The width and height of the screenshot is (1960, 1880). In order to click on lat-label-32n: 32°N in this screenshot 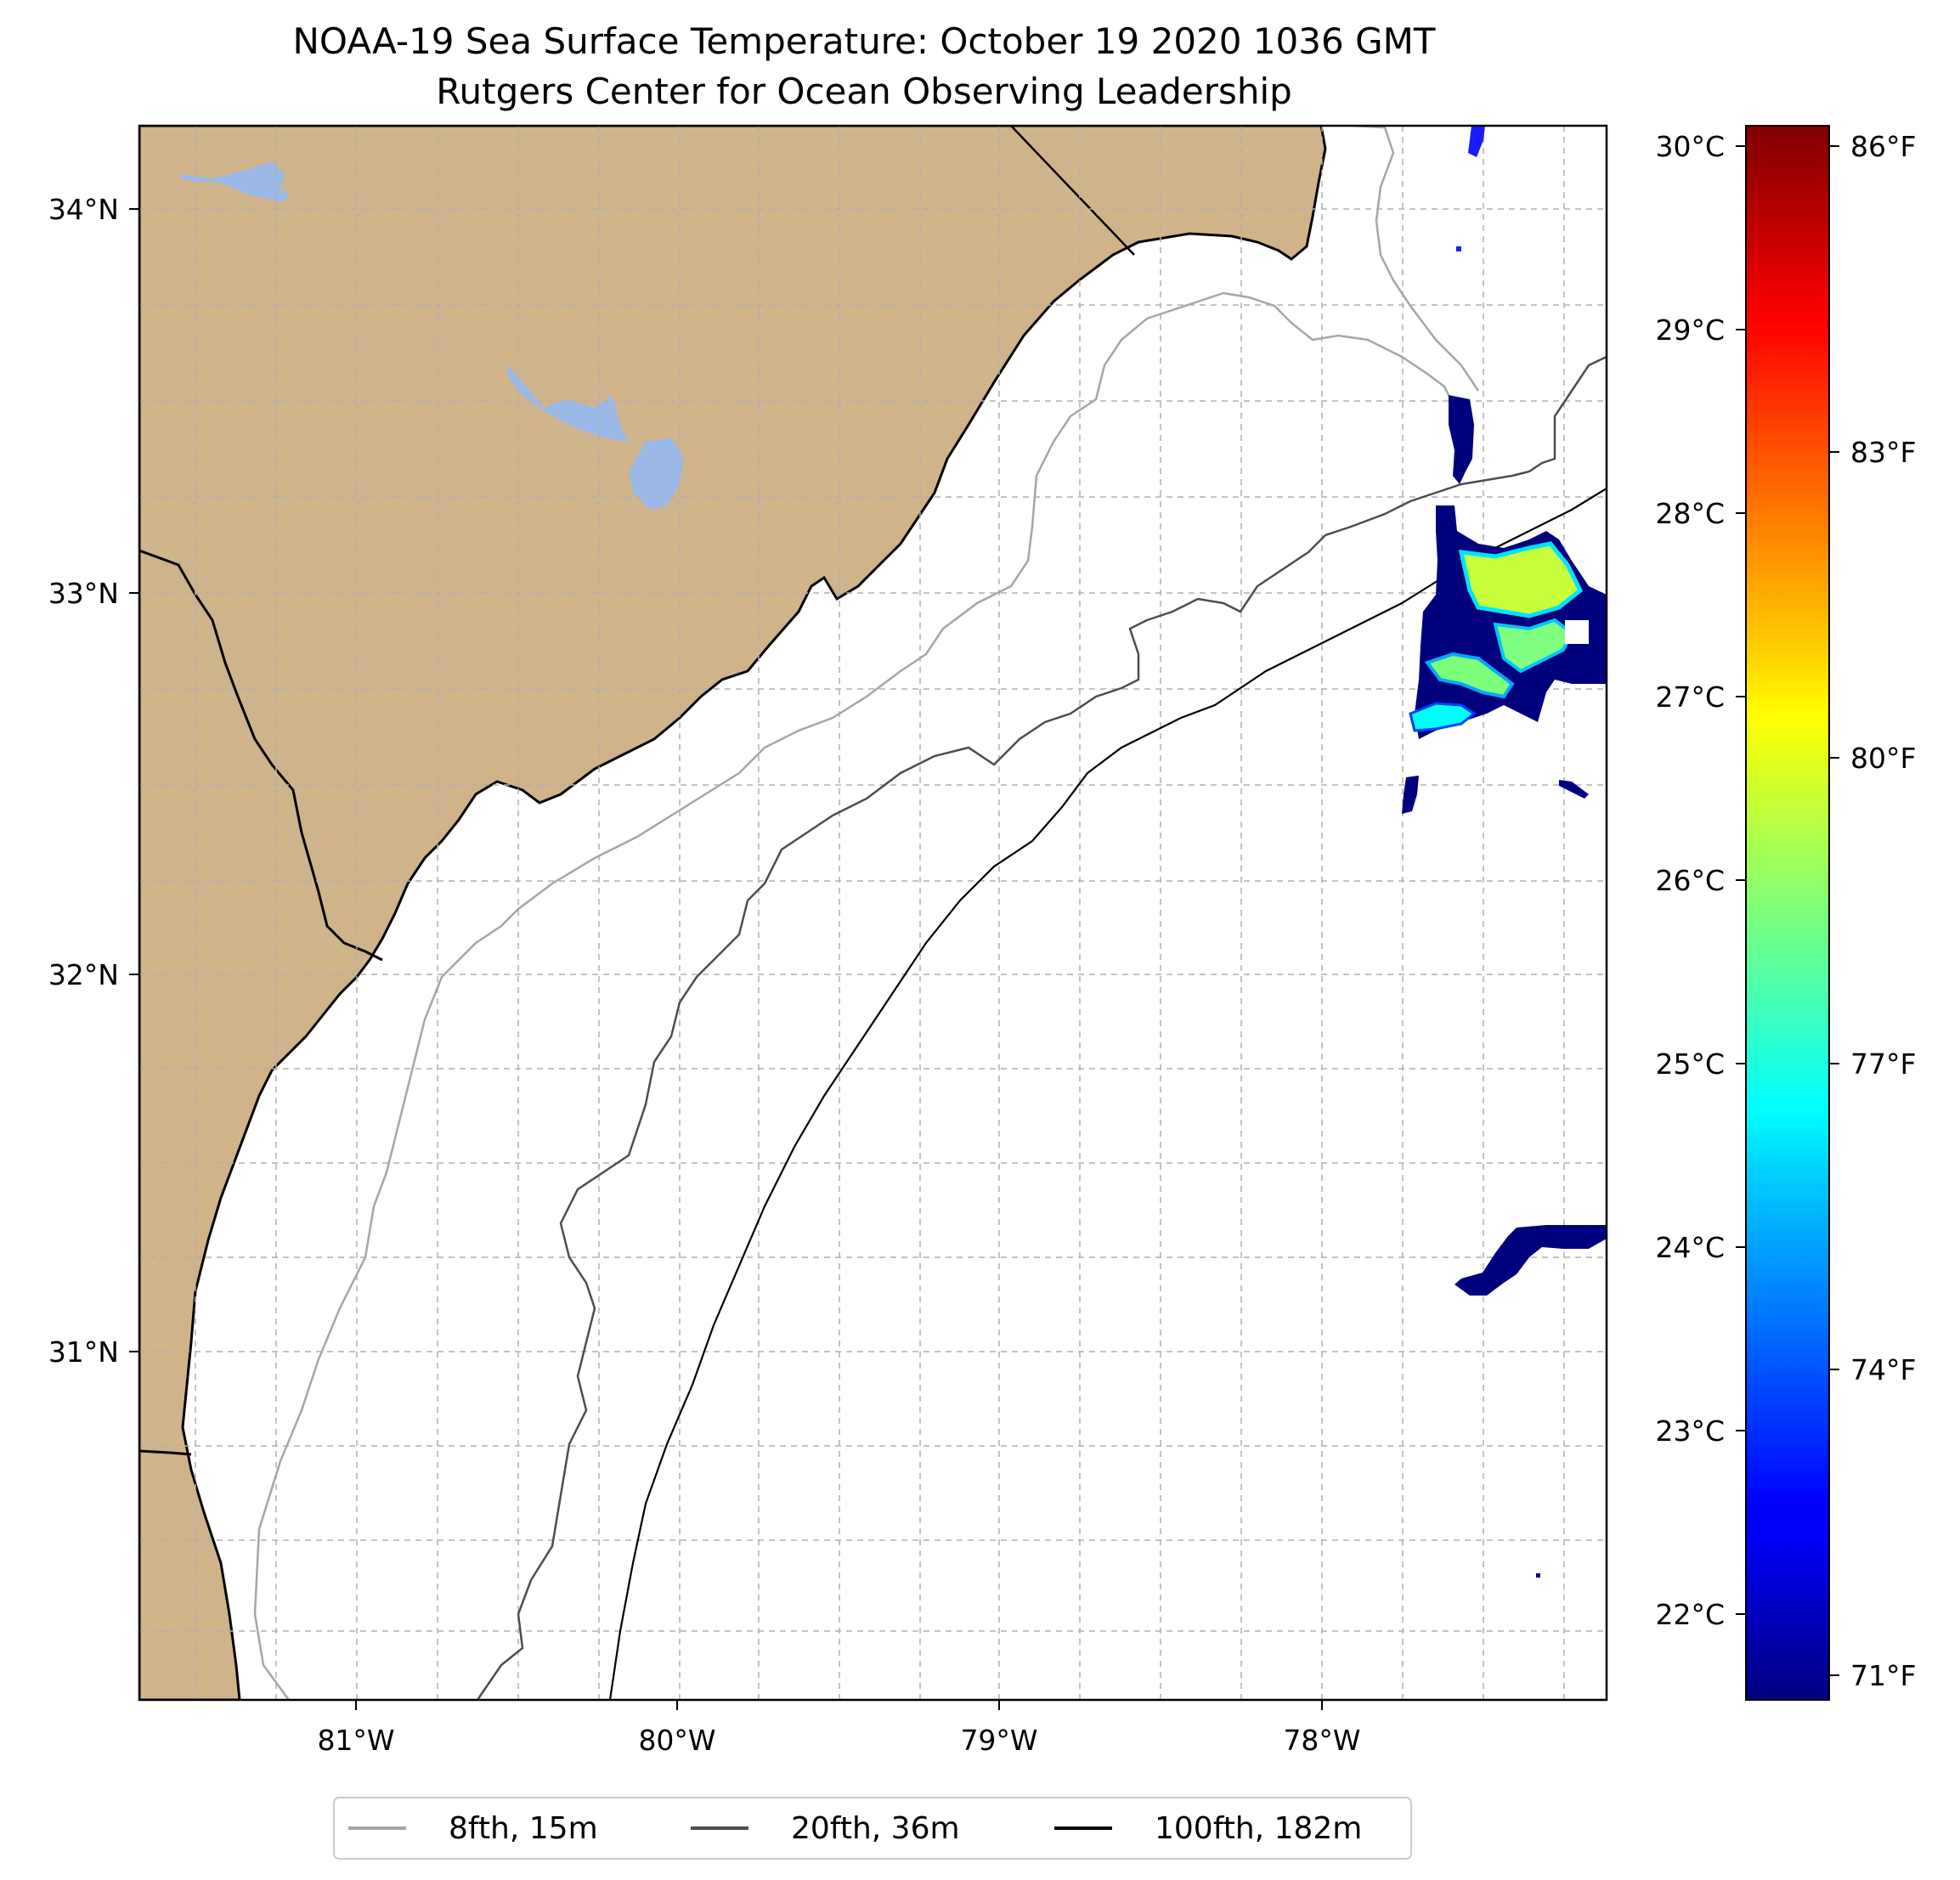, I will do `click(84, 974)`.